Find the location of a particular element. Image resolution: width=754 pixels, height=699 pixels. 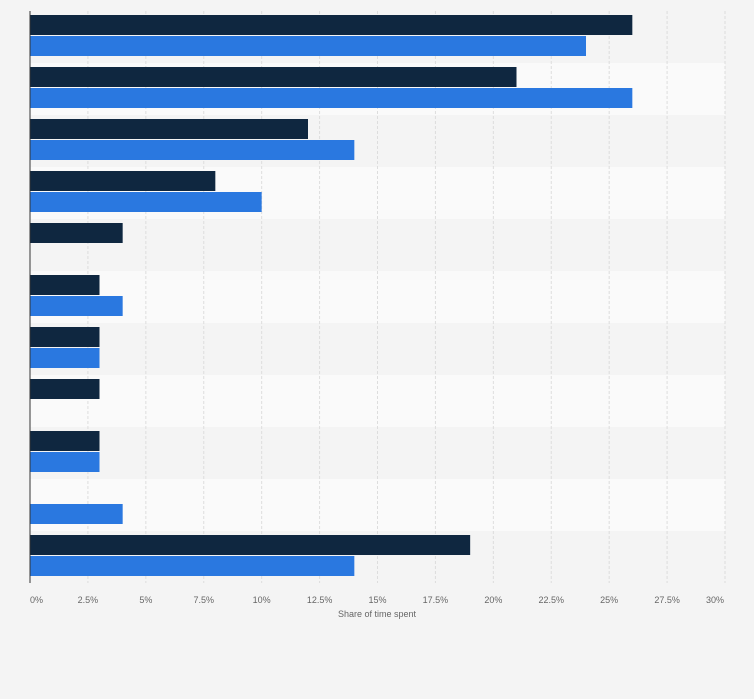

x-tick-label: 10% is located at coordinates (262, 600).